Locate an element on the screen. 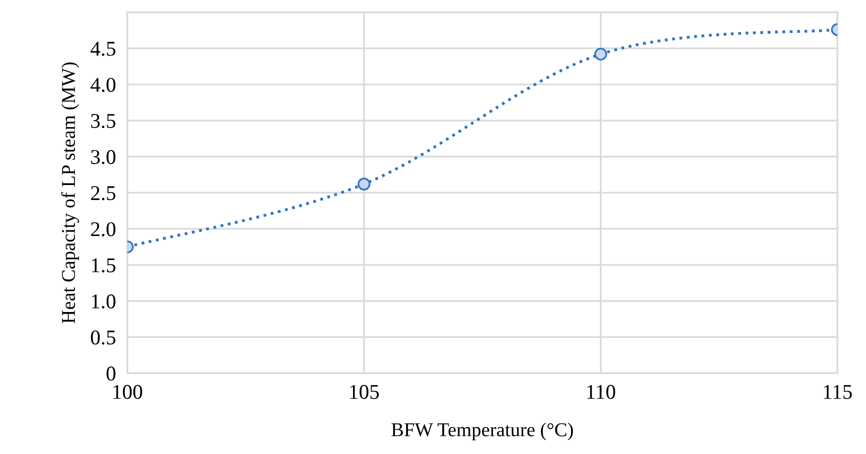 The width and height of the screenshot is (866, 454). y-tick-label: 3.5 is located at coordinates (103, 121).